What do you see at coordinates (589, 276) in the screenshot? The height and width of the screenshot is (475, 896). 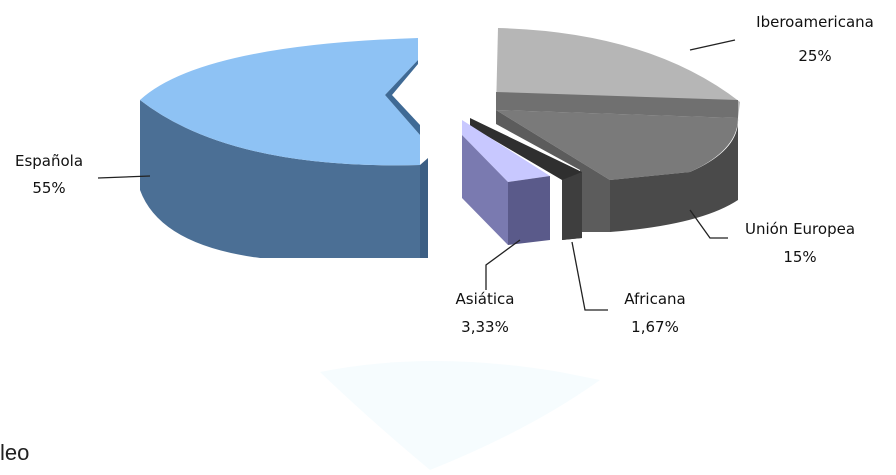 I see `leader-africana` at bounding box center [589, 276].